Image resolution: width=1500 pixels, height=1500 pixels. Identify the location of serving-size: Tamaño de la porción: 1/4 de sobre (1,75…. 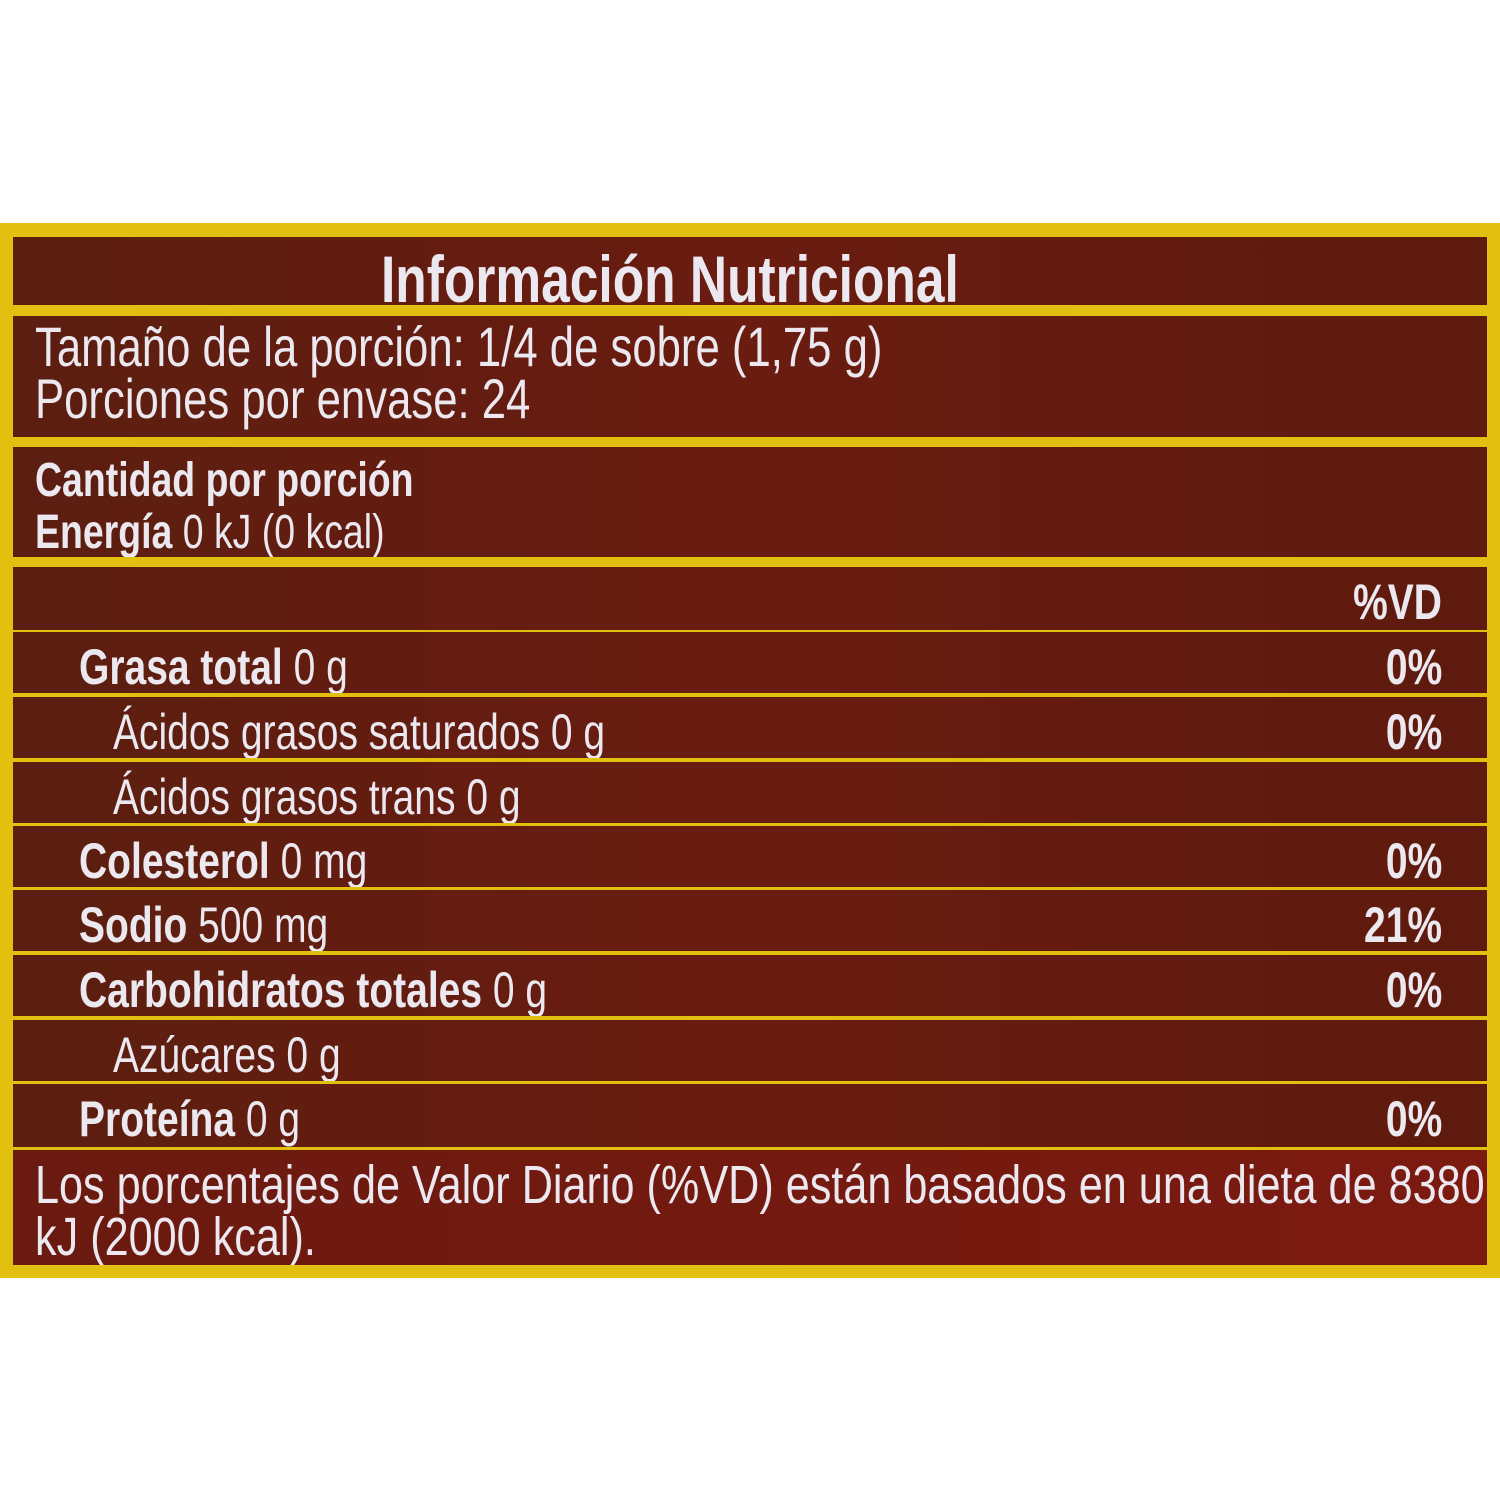
(459, 347).